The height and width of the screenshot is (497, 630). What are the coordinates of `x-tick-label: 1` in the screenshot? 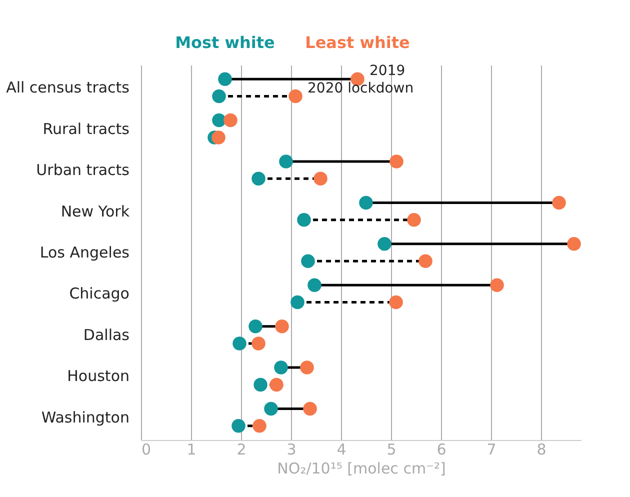 It's located at (191, 449).